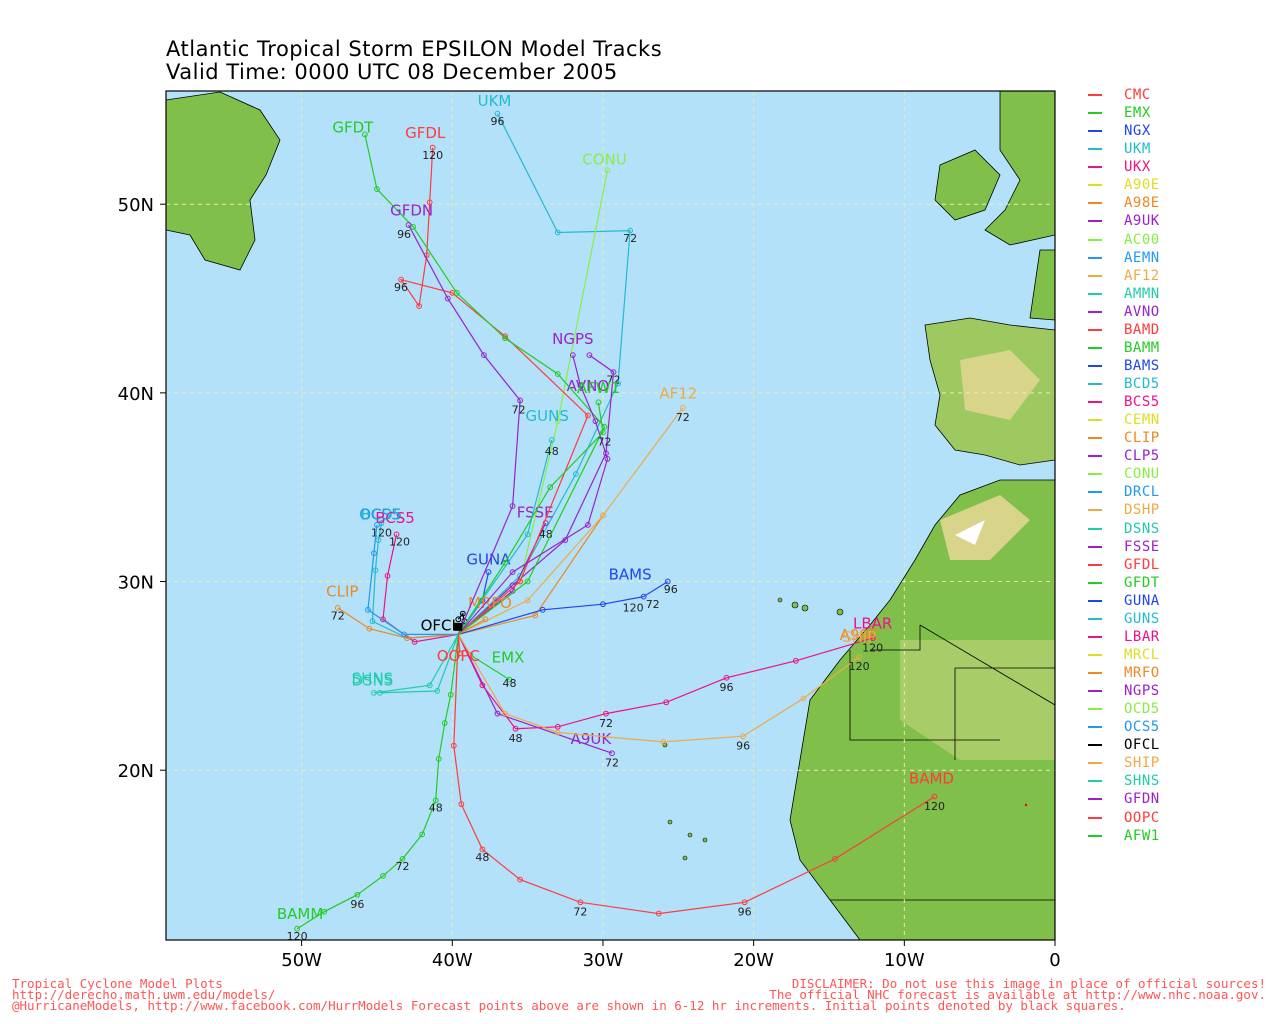 Image resolution: width=1280 pixels, height=1024 pixels. I want to click on legend-item-a9uk: A9UK, so click(1183, 221).